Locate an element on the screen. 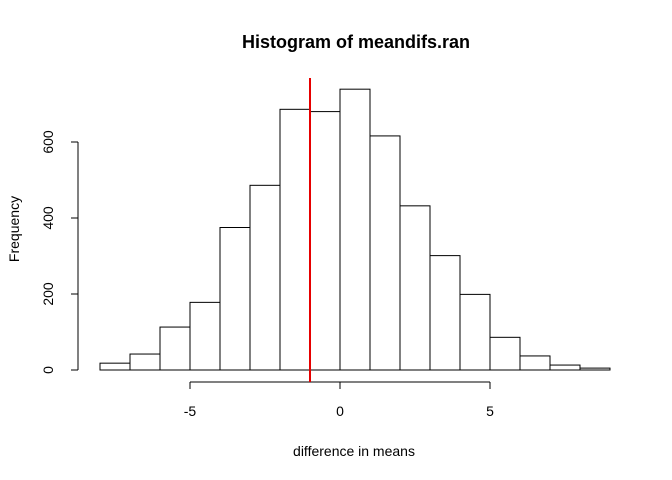  y-axis: 0 200 400 600 is located at coordinates (59, 252).